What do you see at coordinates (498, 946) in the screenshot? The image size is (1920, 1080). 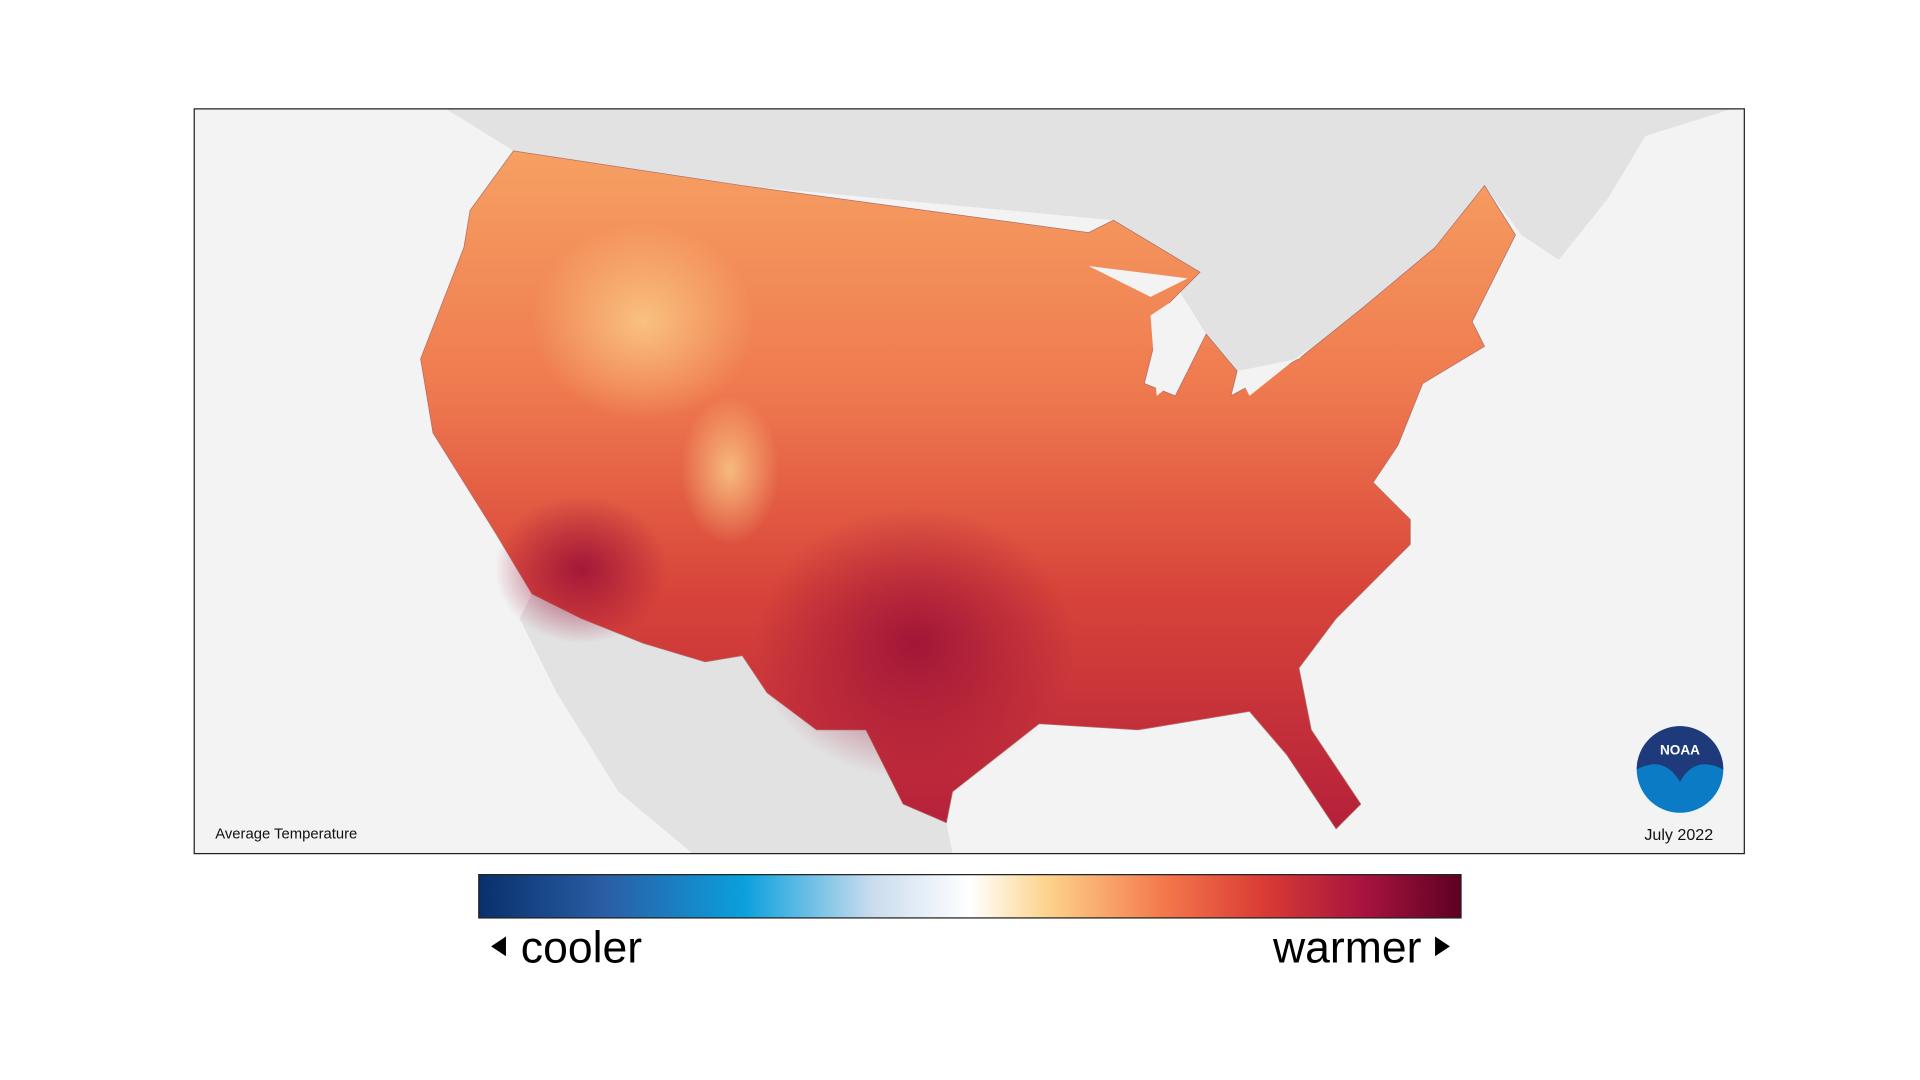 I see `arrow-left` at bounding box center [498, 946].